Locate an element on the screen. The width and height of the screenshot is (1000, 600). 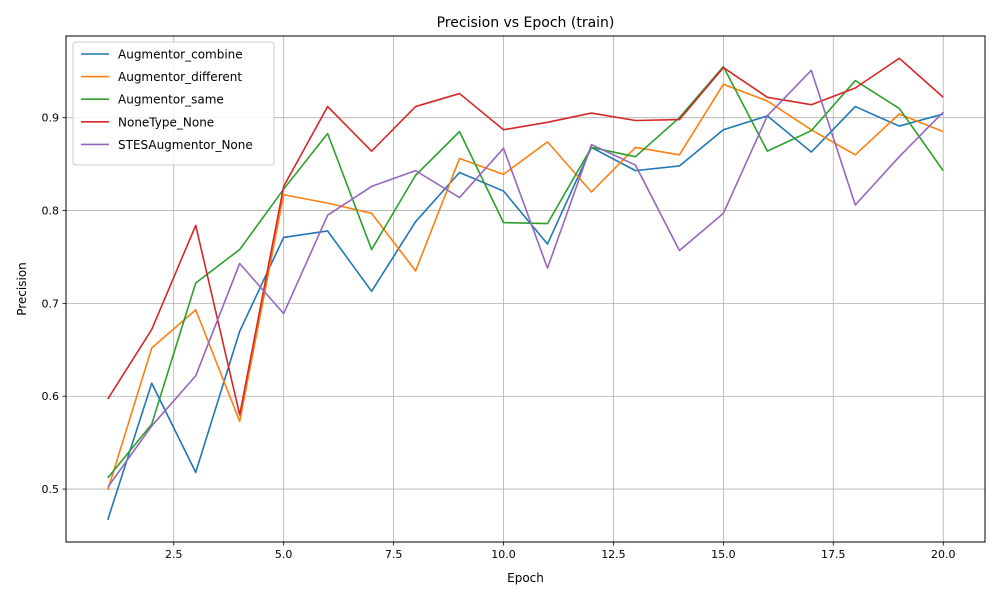
y-axis: 0.5 0.6 0.7 0.8 0.9 is located at coordinates (54, 304).